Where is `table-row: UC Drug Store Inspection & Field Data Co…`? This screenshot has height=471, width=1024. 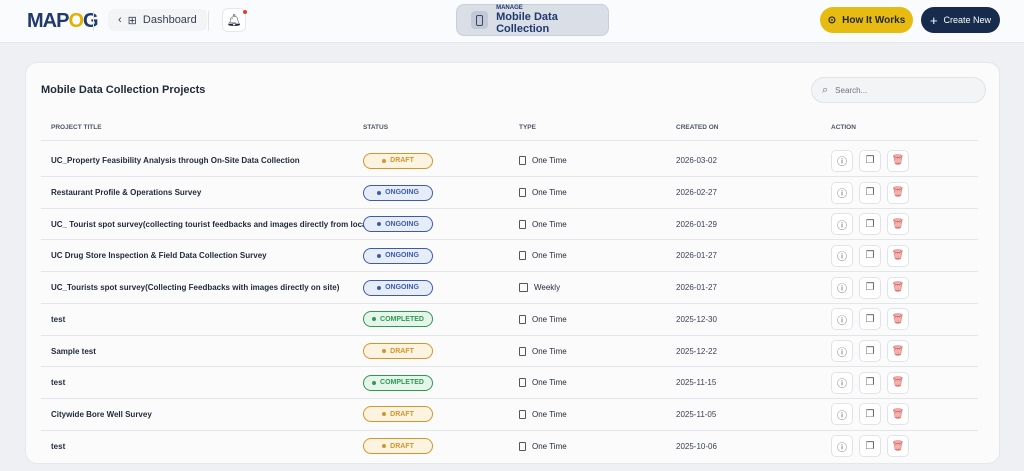
table-row: UC Drug Store Inspection & Field Data Co… is located at coordinates (512, 256).